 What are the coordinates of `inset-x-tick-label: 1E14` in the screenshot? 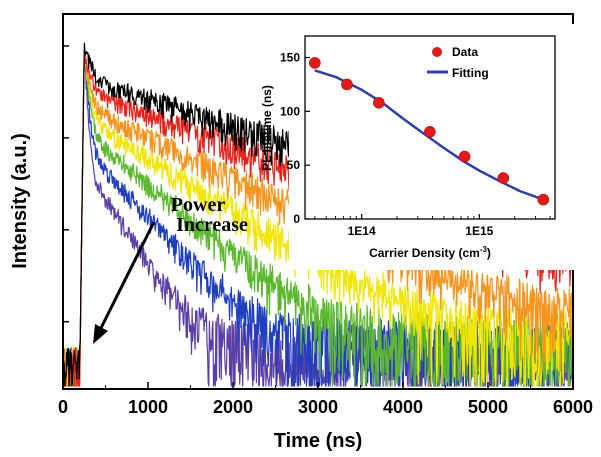 It's located at (362, 231).